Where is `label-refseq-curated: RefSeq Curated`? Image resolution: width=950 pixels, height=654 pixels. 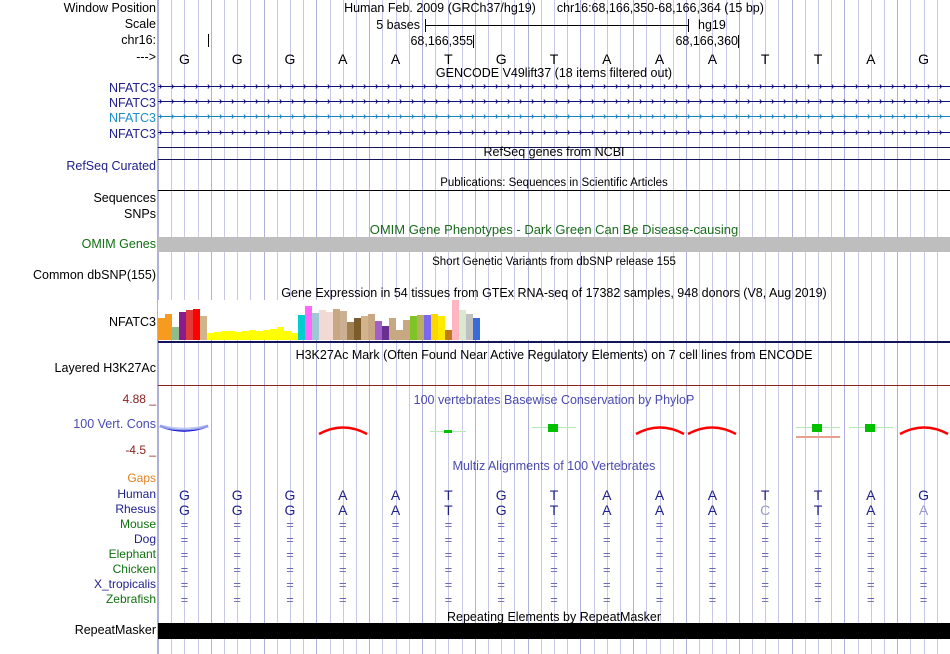 label-refseq-curated: RefSeq Curated is located at coordinates (111, 166).